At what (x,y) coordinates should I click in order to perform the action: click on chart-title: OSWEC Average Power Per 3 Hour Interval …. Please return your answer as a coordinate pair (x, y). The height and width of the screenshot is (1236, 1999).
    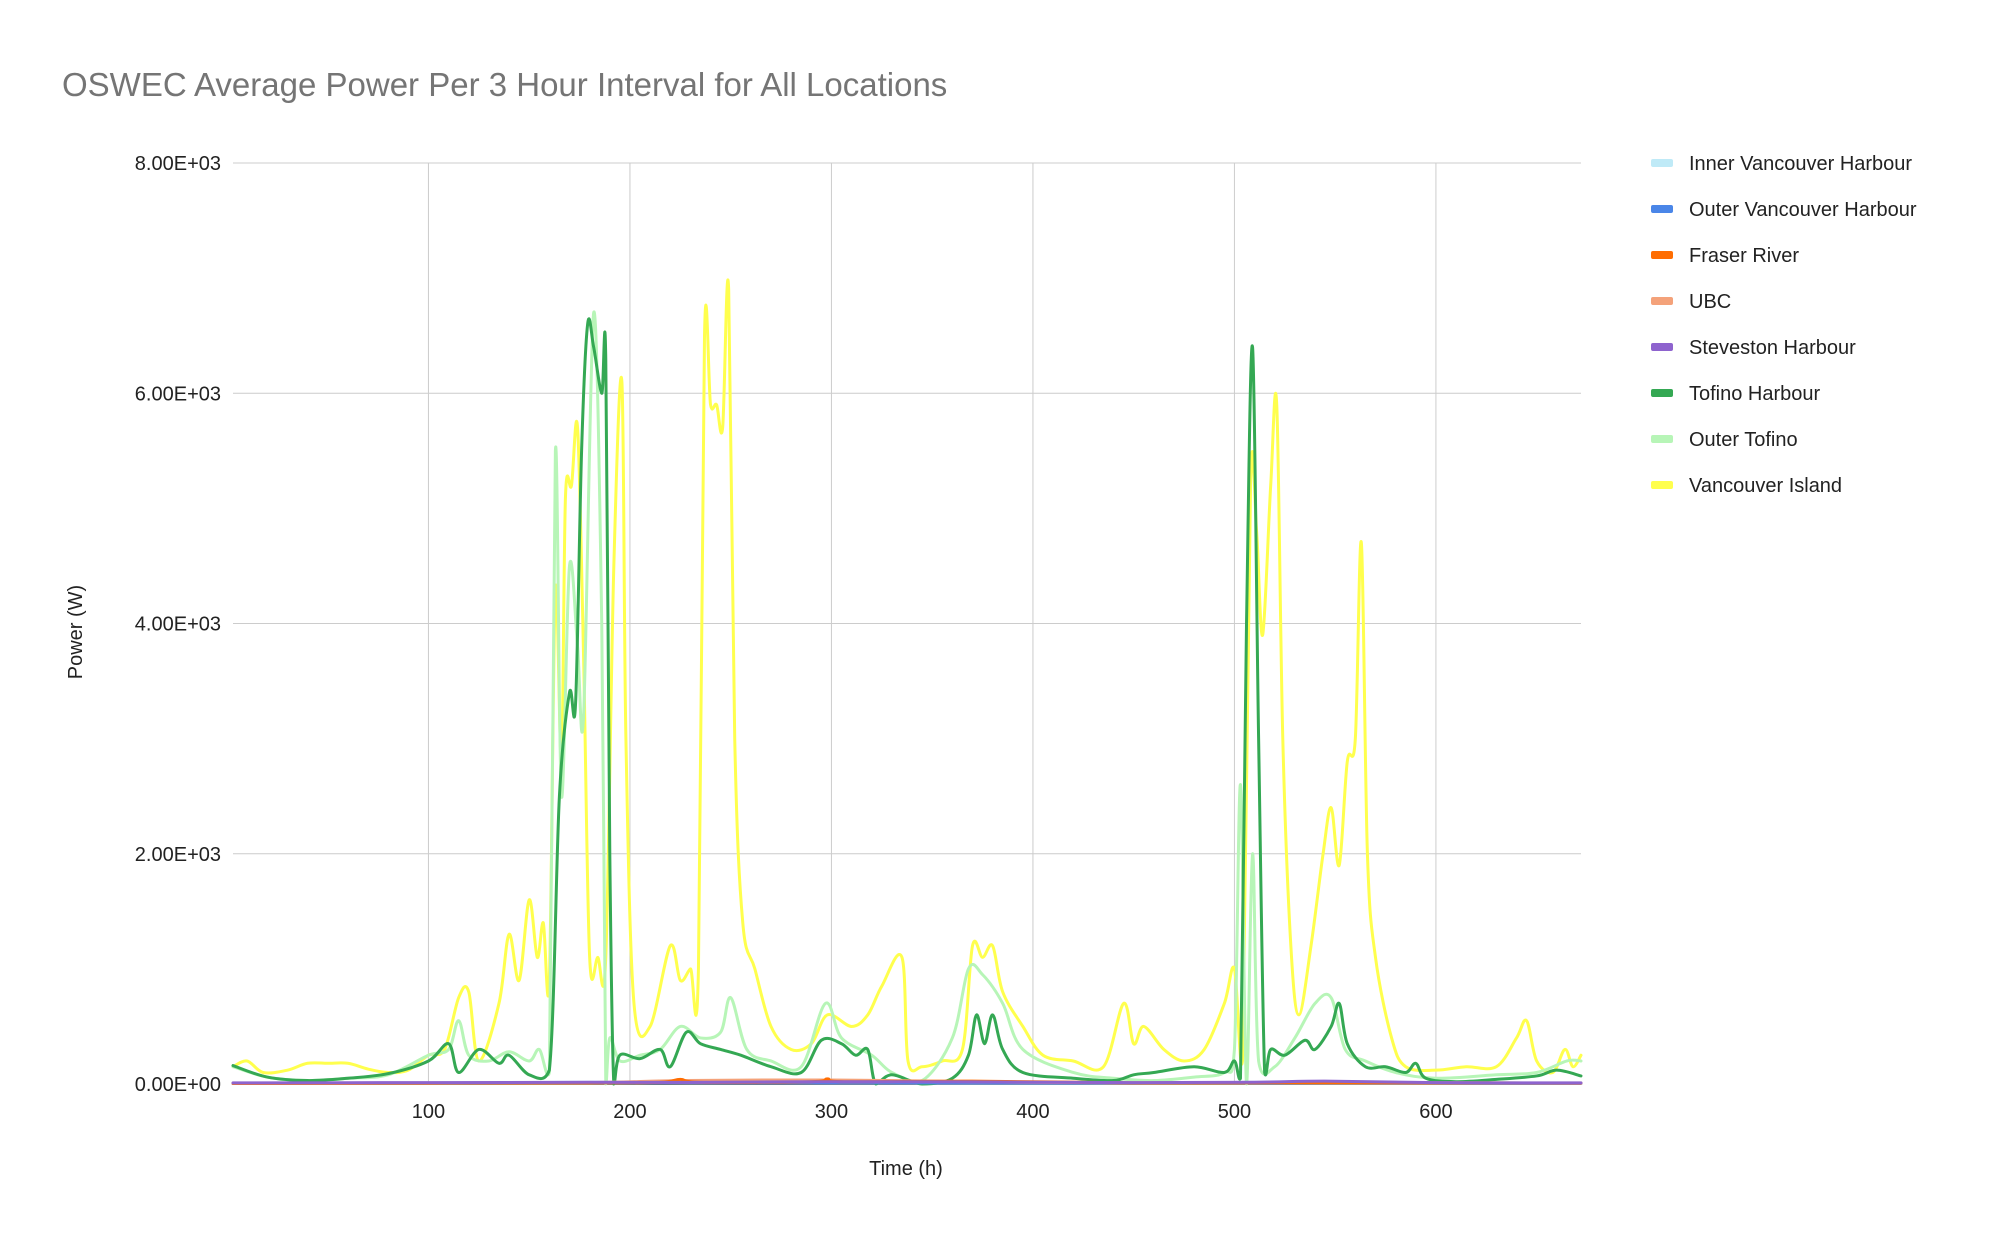
    Looking at the image, I should click on (504, 84).